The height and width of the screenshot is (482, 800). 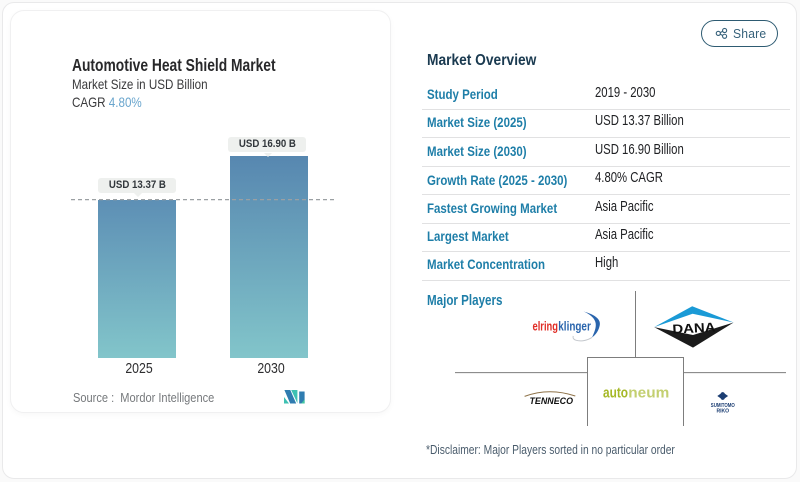 I want to click on svg-text: SUMITOMO, so click(x=723, y=406).